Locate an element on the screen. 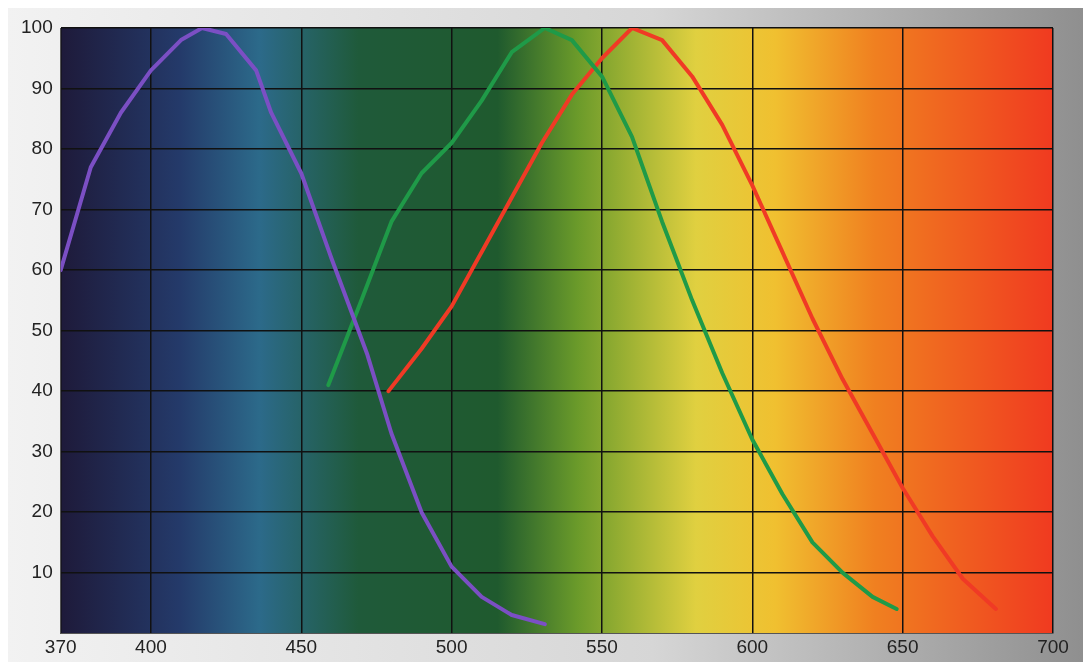 The image size is (1091, 670). x-tick-label: 370 is located at coordinates (60, 646).